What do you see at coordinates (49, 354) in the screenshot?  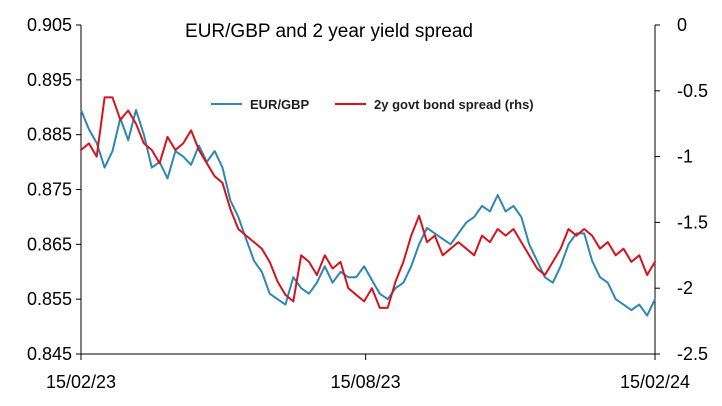 I see `left-tick-label: 0.845` at bounding box center [49, 354].